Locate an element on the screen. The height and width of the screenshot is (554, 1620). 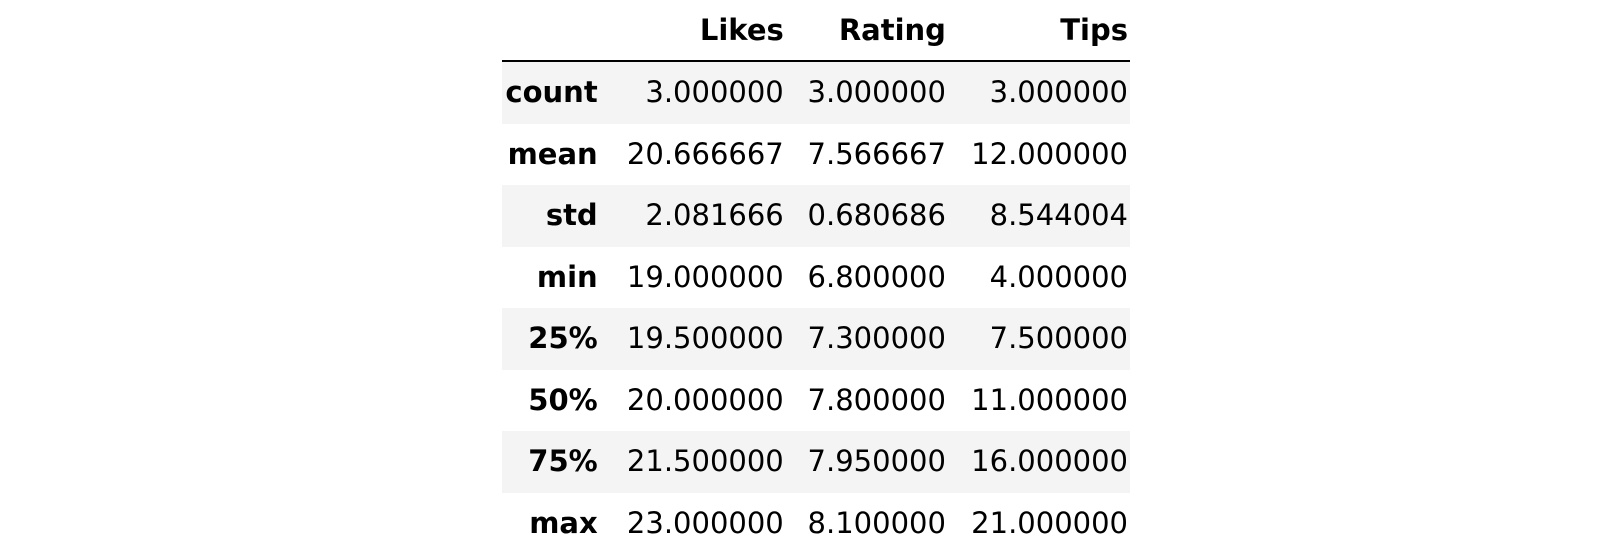
cell-likes: 19.000000 is located at coordinates (695, 278).